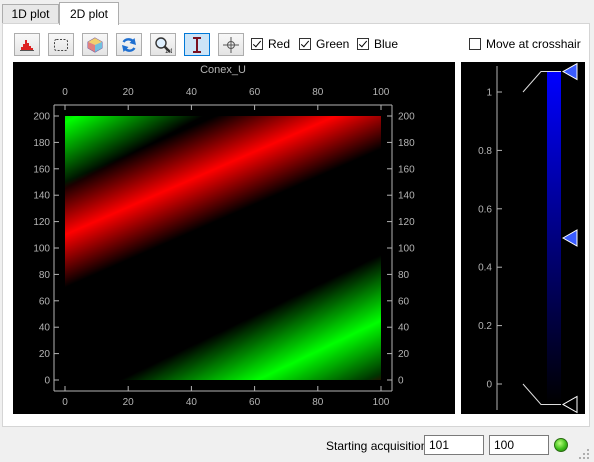  What do you see at coordinates (45, 328) in the screenshot?
I see `y-left-tick-label: 40` at bounding box center [45, 328].